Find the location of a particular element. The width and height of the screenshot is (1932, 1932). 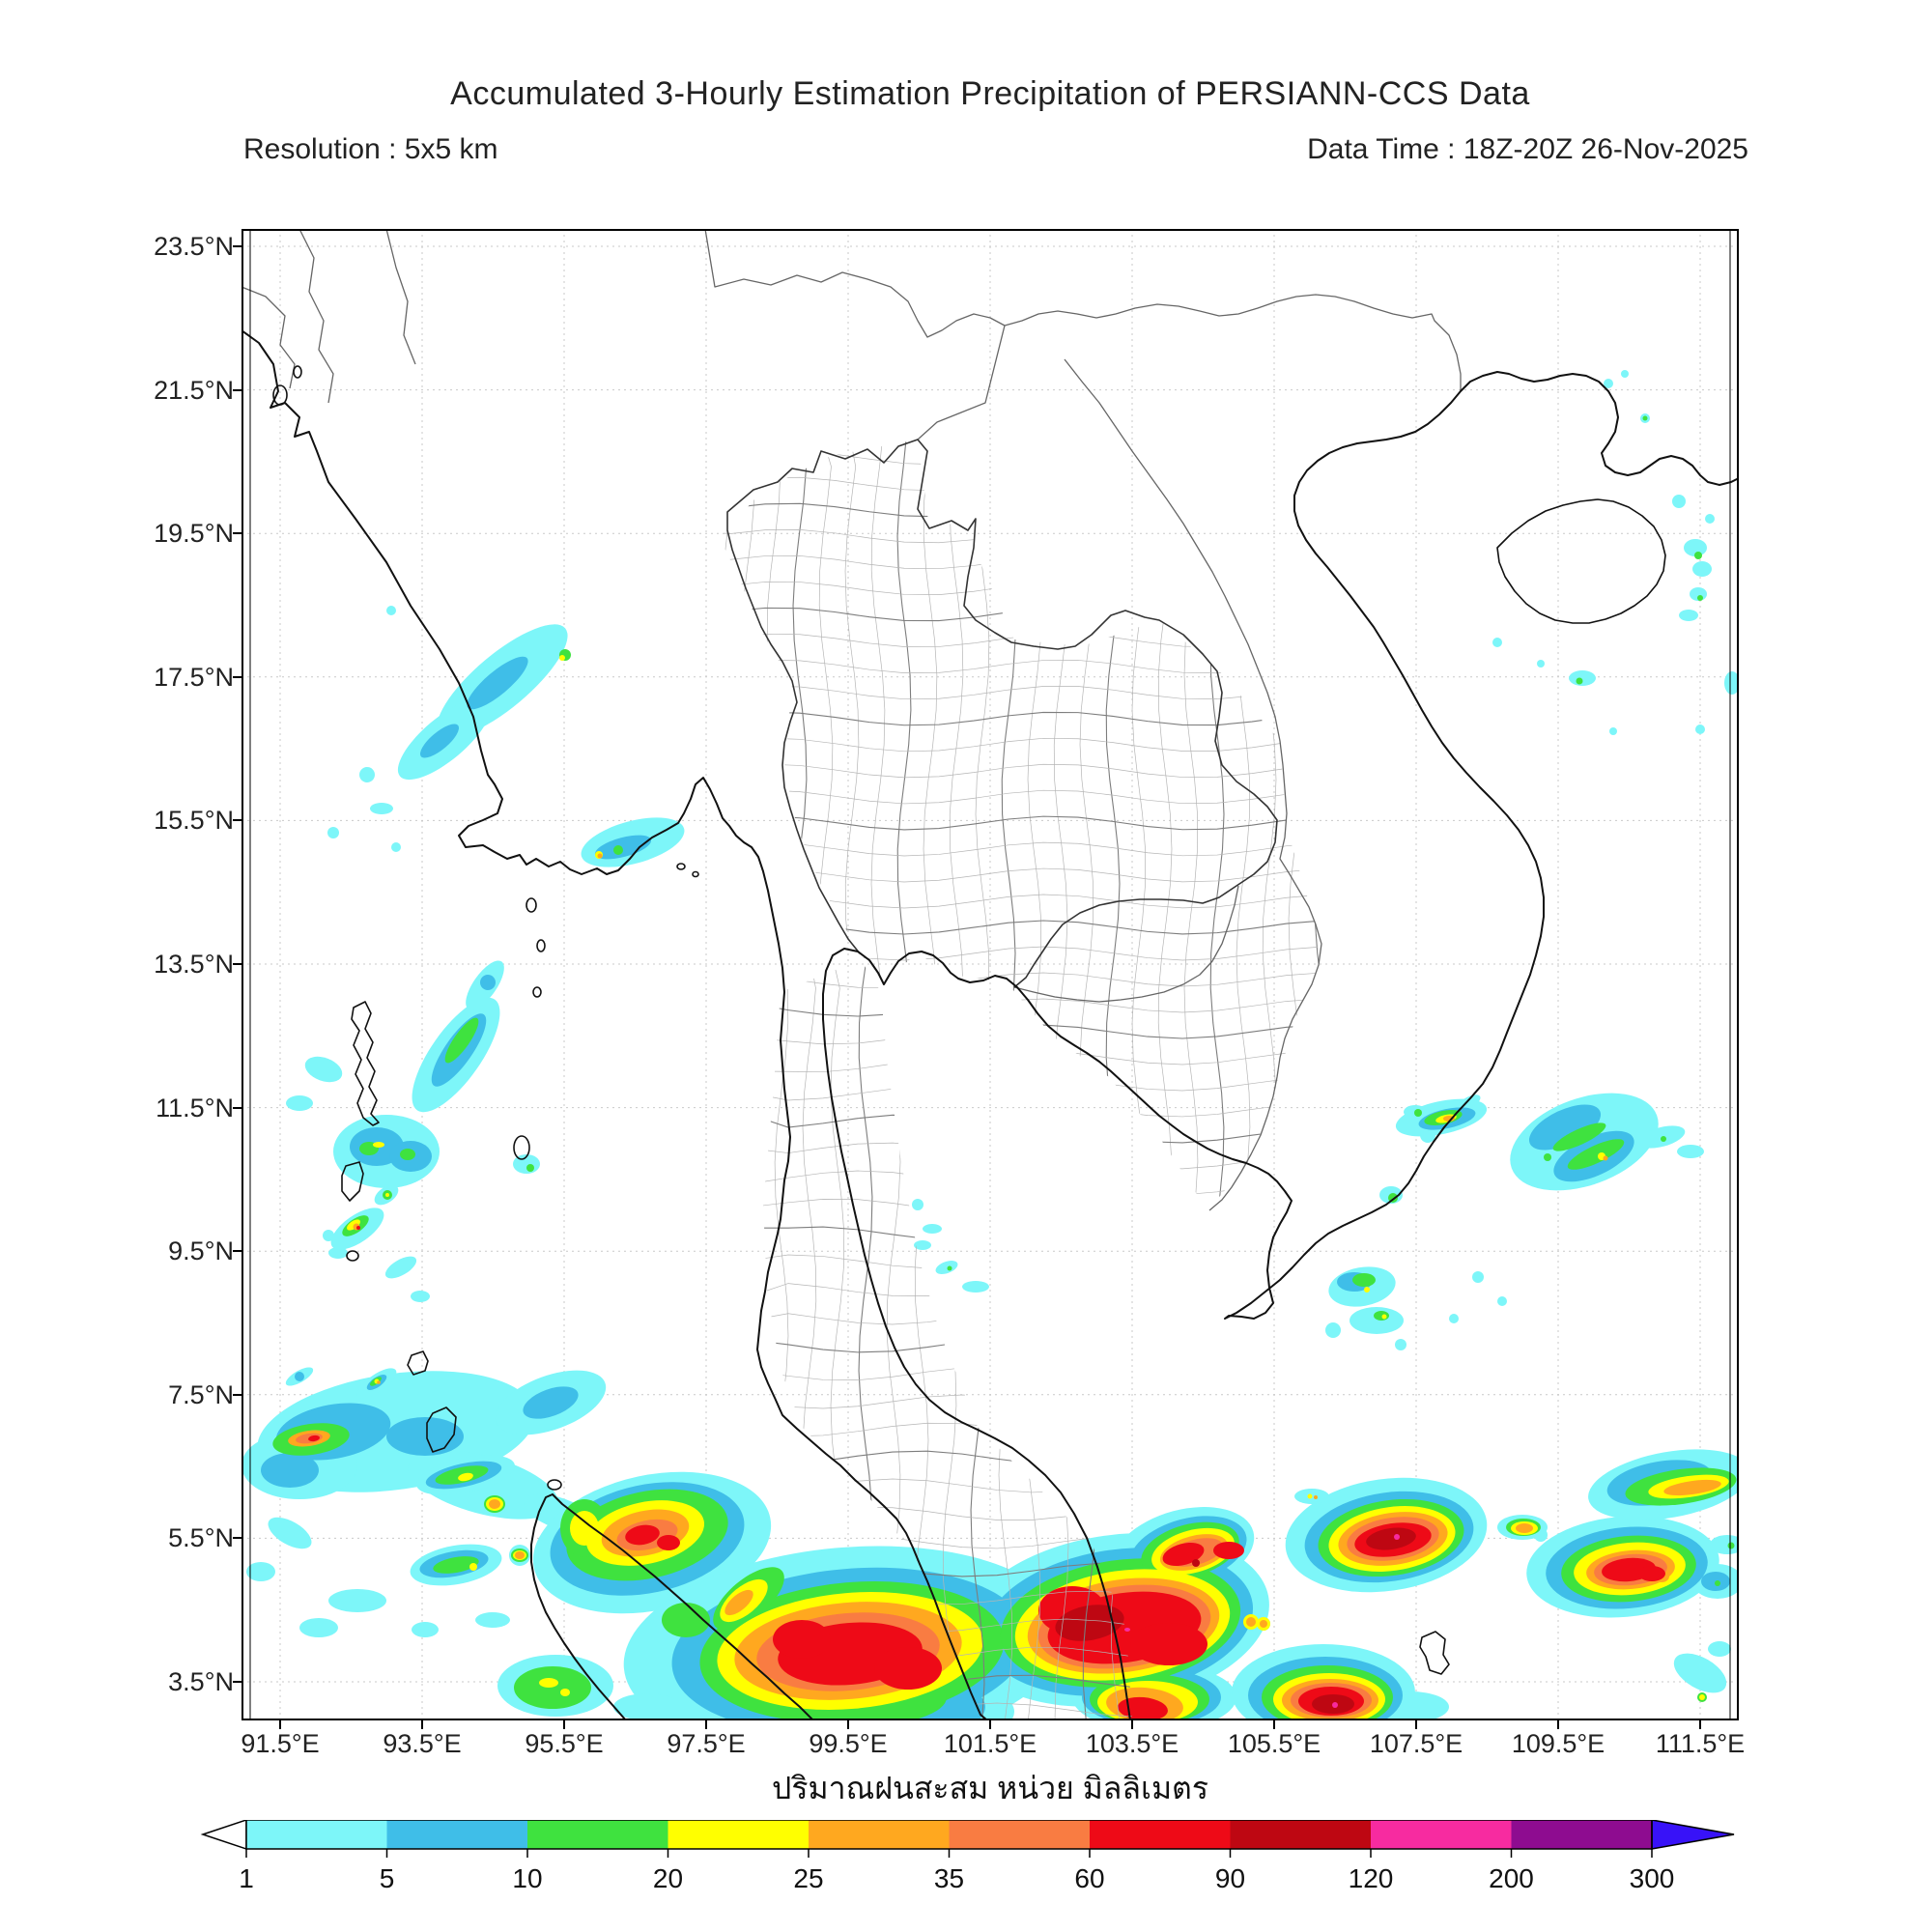

lon-label: 101.5°E is located at coordinates (990, 1743).